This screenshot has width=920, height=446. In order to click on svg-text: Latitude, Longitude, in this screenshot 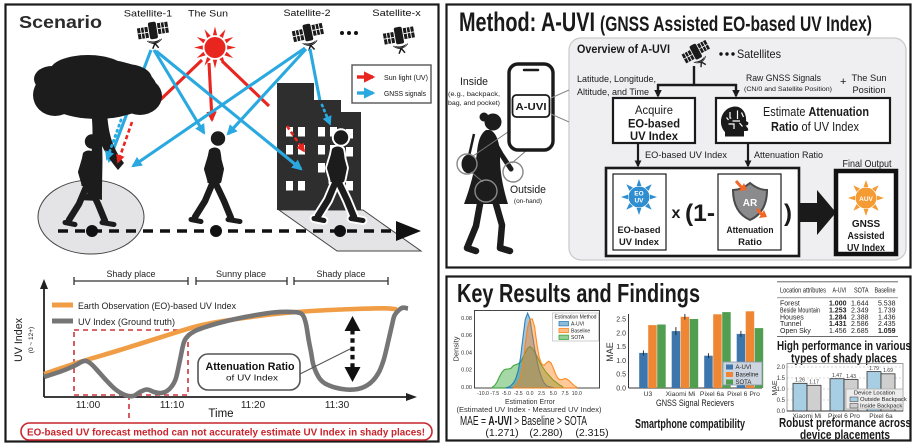, I will do `click(616, 79)`.